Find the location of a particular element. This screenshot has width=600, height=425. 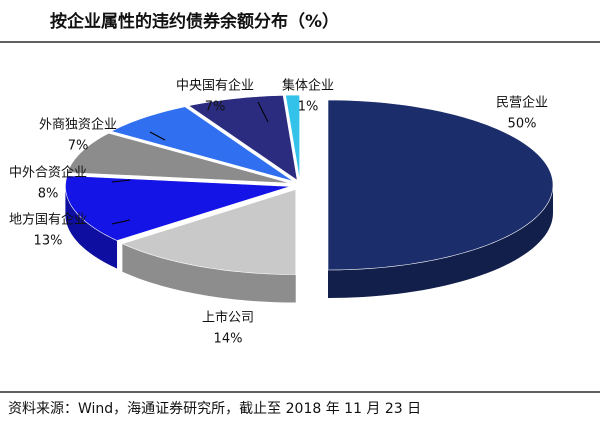

slice-label: 中外合资企业 is located at coordinates (48, 173).